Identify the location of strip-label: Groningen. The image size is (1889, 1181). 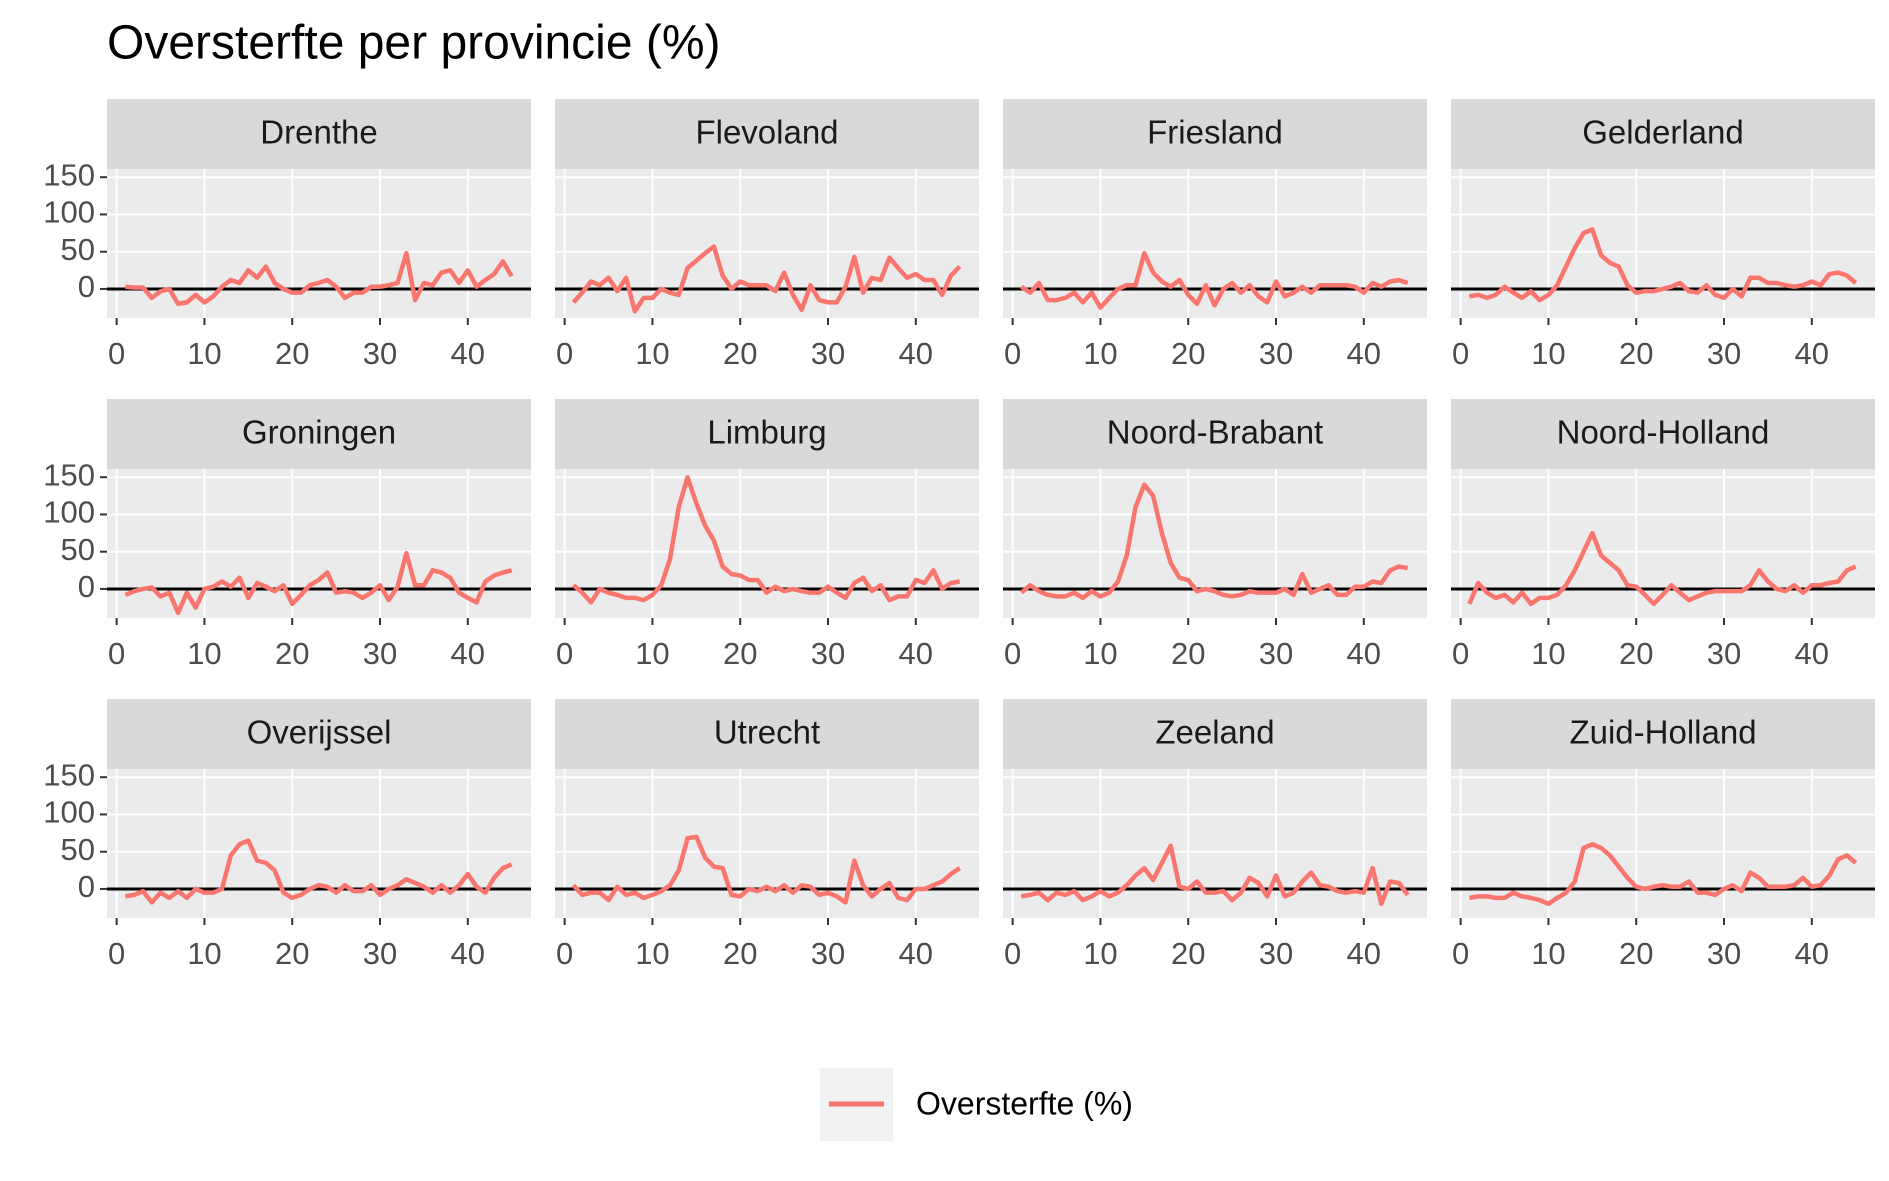
(319, 432).